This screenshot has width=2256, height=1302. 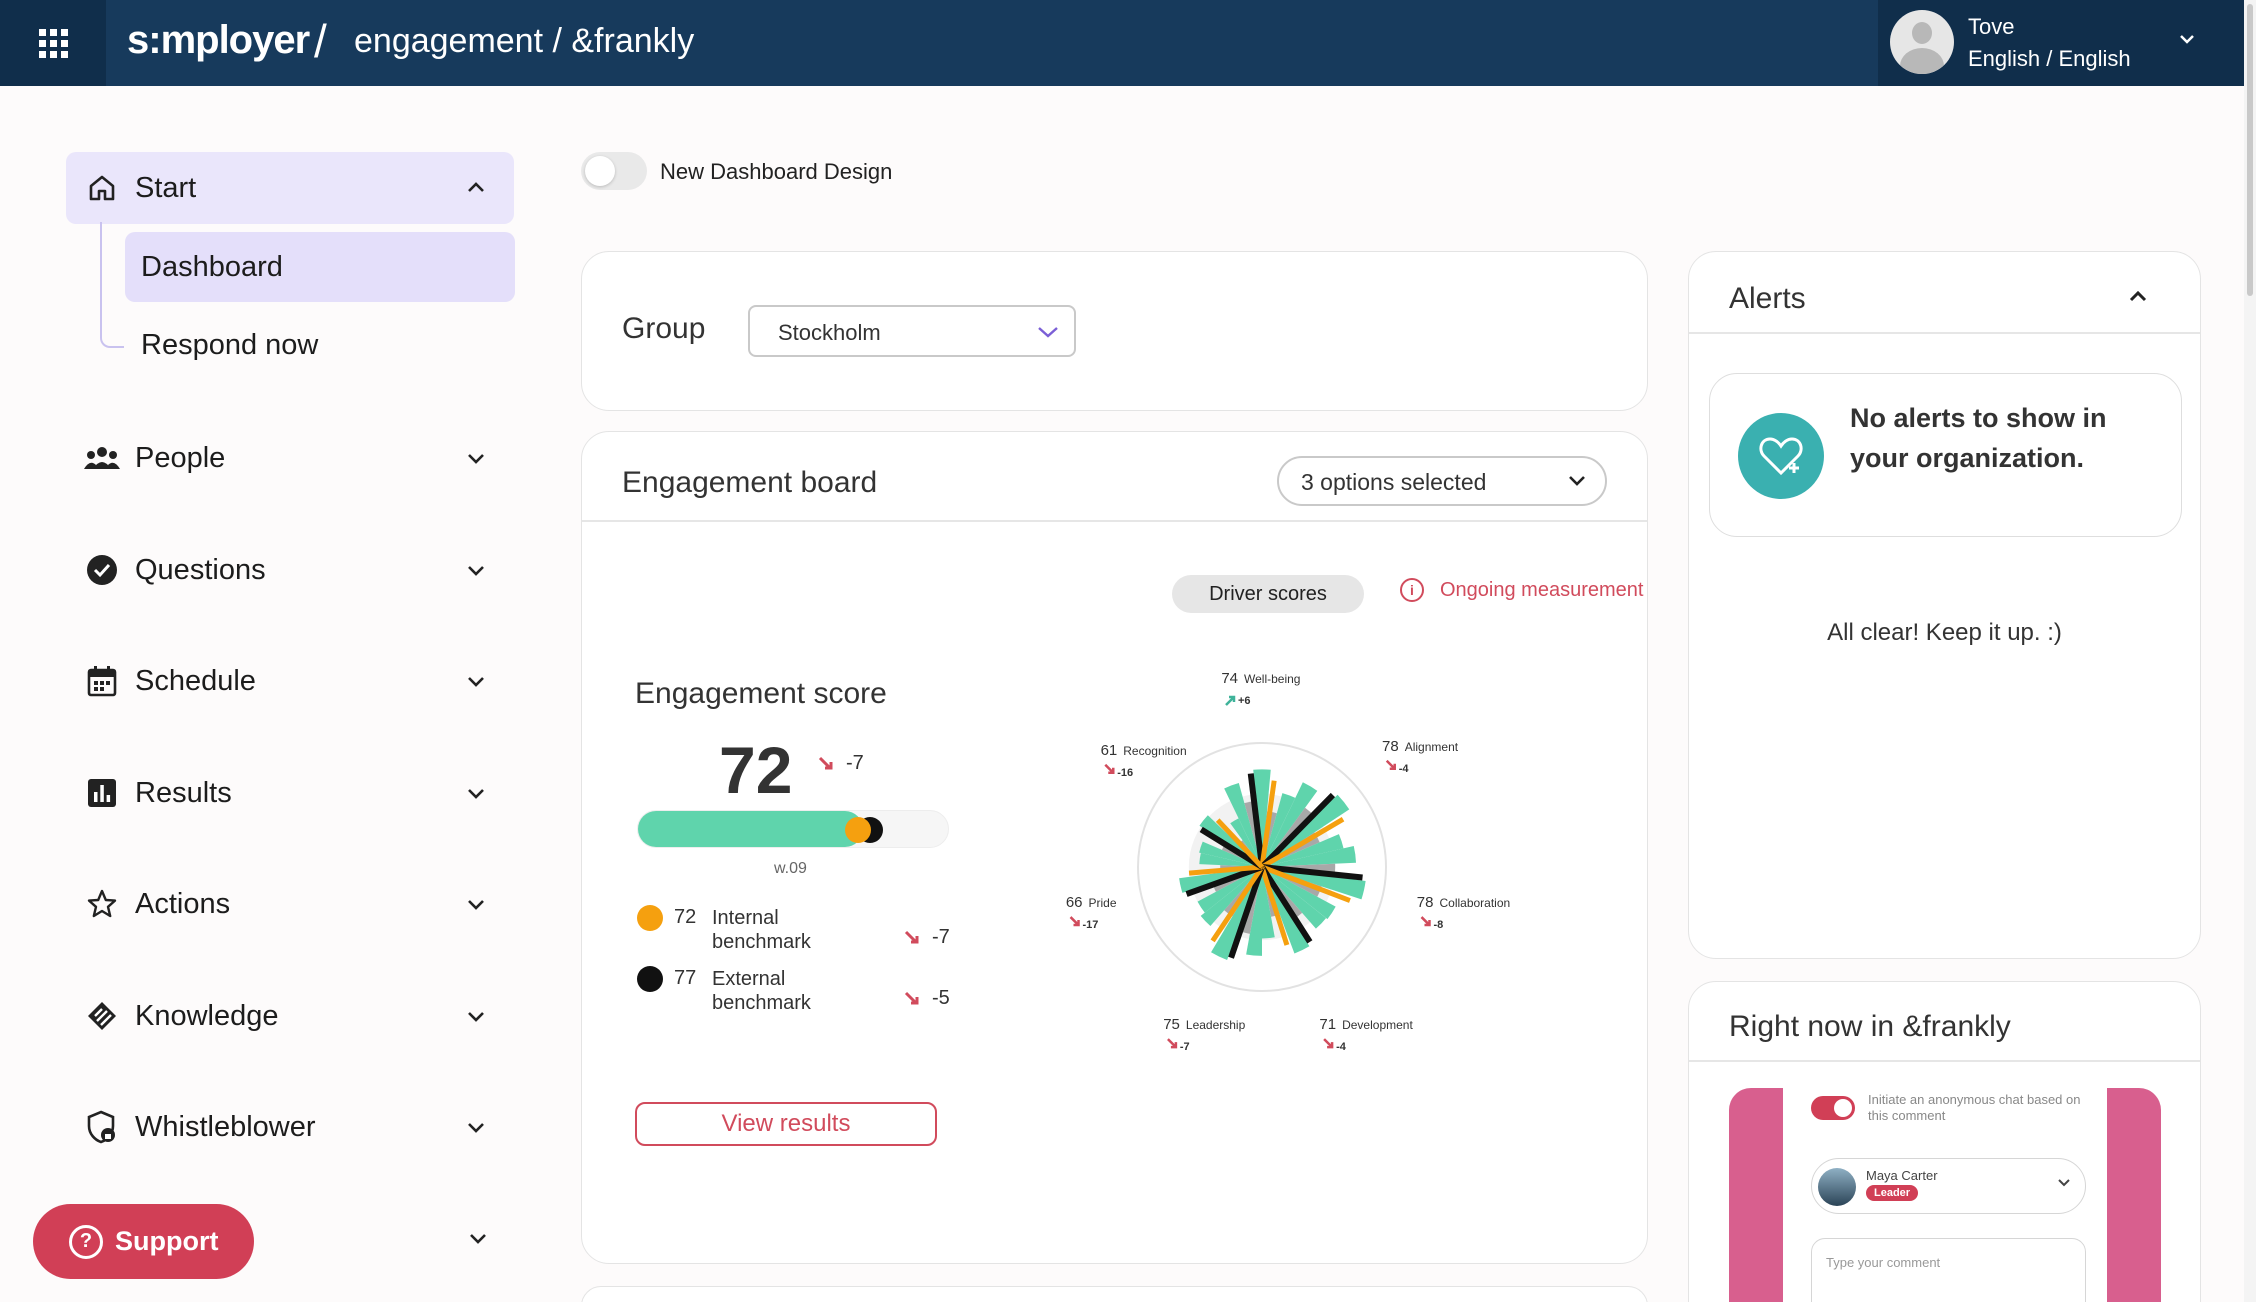 I want to click on driver-scores-button: Driver scores, so click(x=1268, y=594).